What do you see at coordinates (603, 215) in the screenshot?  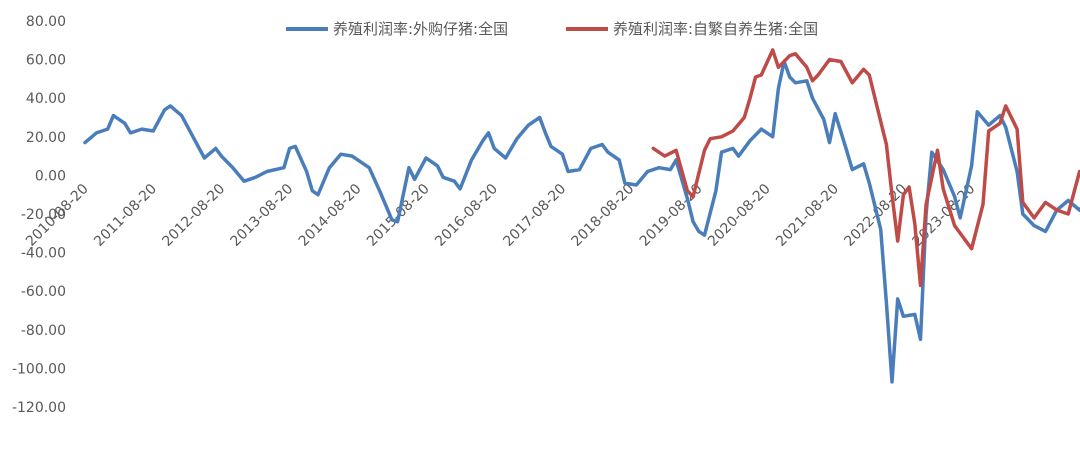 I see `x-tick-label: 2018-08-20` at bounding box center [603, 215].